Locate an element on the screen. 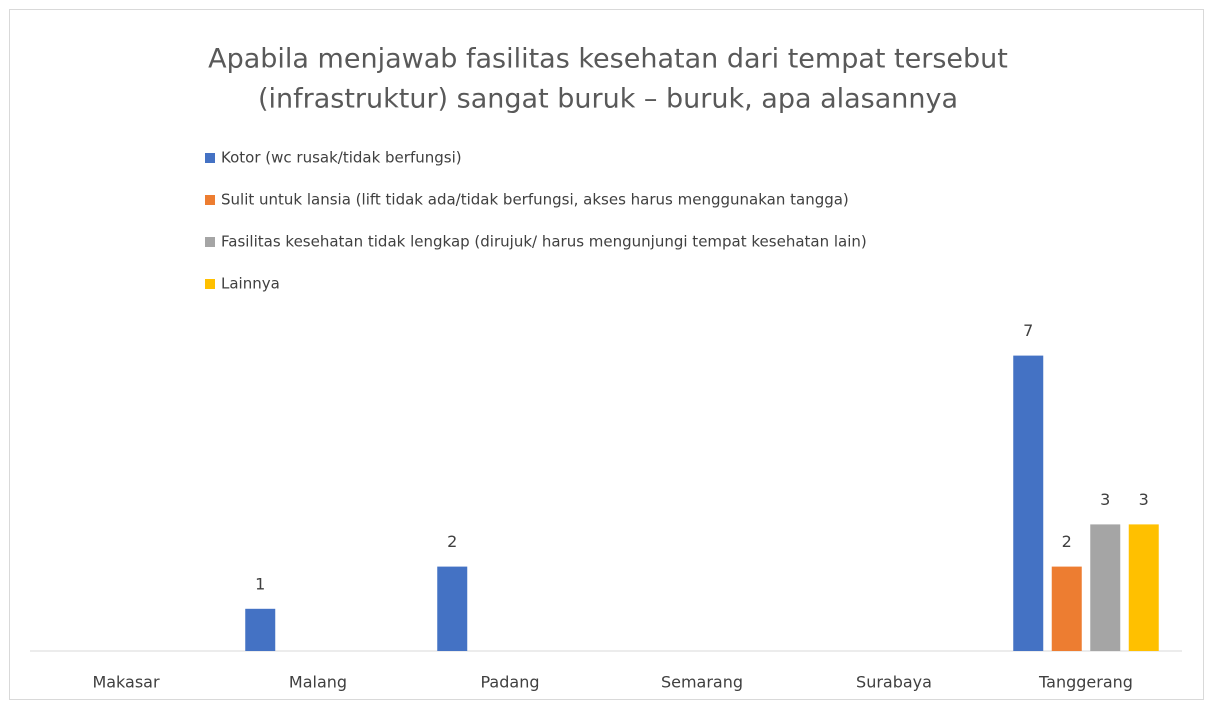  x-tick-label: Tanggerang is located at coordinates (1085, 682).